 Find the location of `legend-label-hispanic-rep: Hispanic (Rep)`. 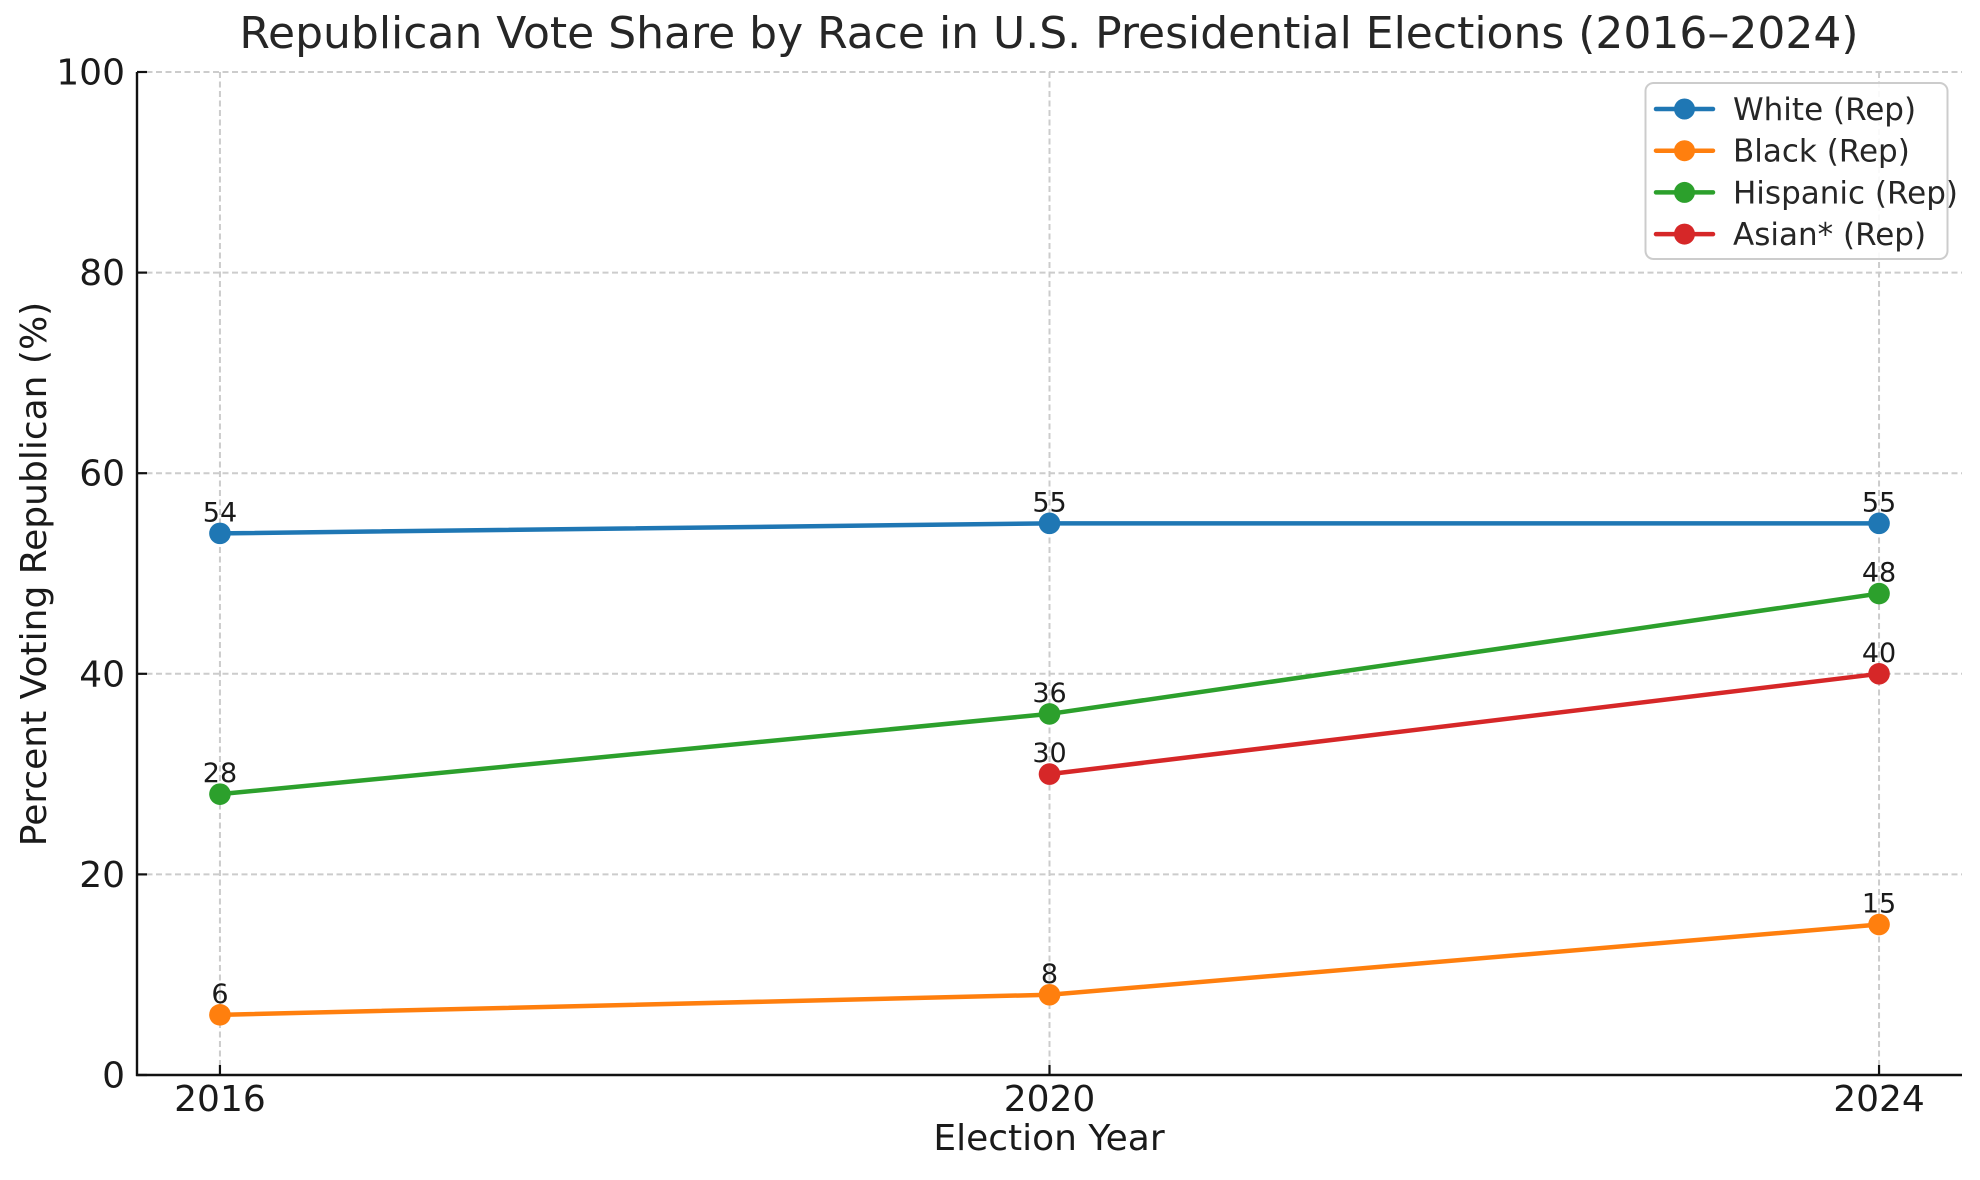

legend-label-hispanic-rep: Hispanic (Rep) is located at coordinates (1845, 193).